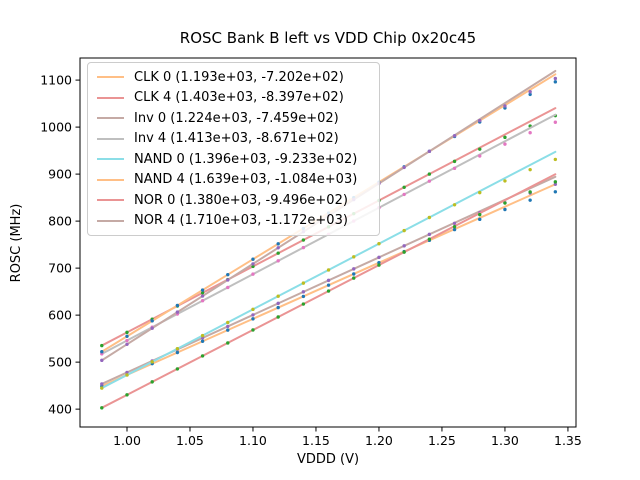 This screenshot has height=480, width=640. What do you see at coordinates (60, 362) in the screenshot?
I see `y-tick-label: 500` at bounding box center [60, 362].